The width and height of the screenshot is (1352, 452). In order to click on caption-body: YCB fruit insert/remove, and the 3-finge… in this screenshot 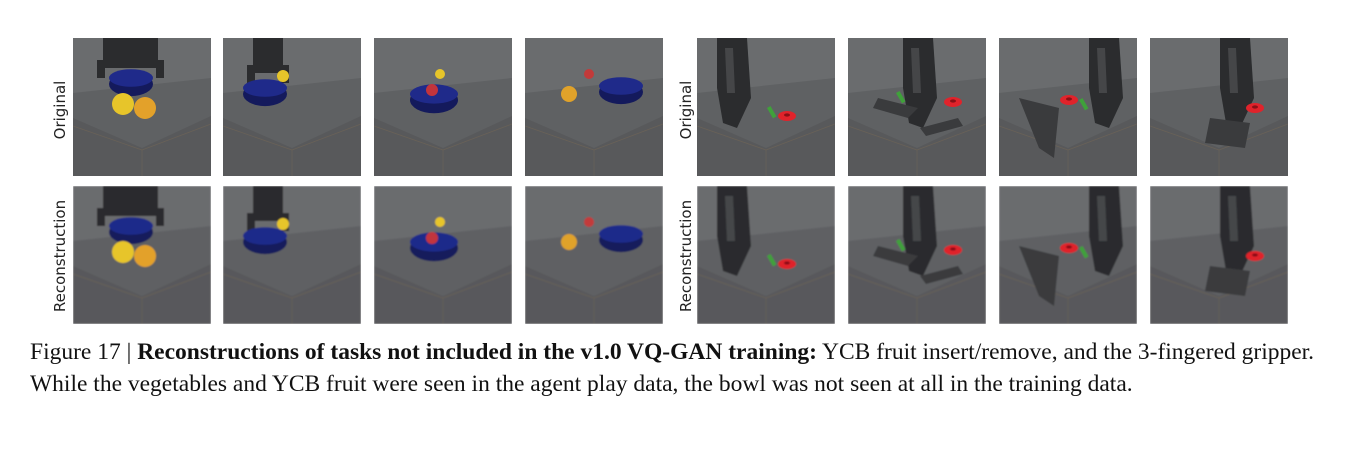, I will do `click(672, 368)`.